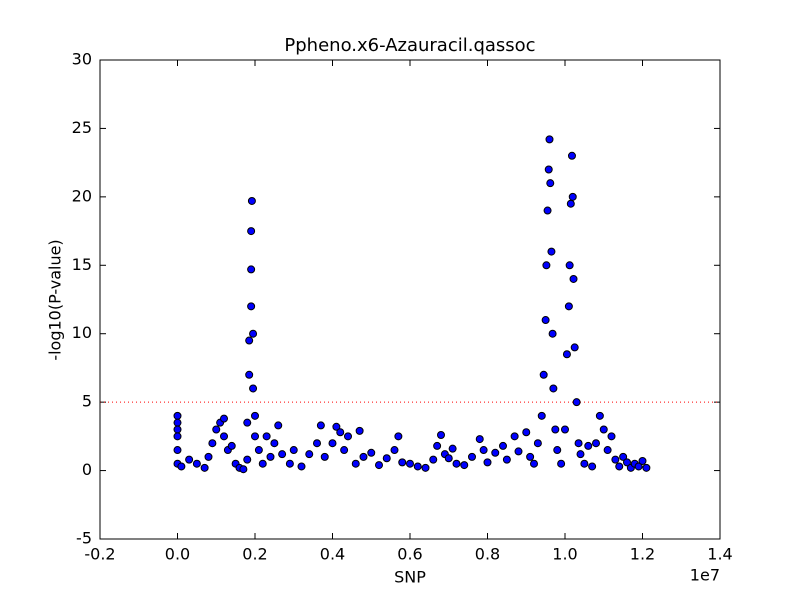  What do you see at coordinates (409, 554) in the screenshot?
I see `x-tick-label: 0.6` at bounding box center [409, 554].